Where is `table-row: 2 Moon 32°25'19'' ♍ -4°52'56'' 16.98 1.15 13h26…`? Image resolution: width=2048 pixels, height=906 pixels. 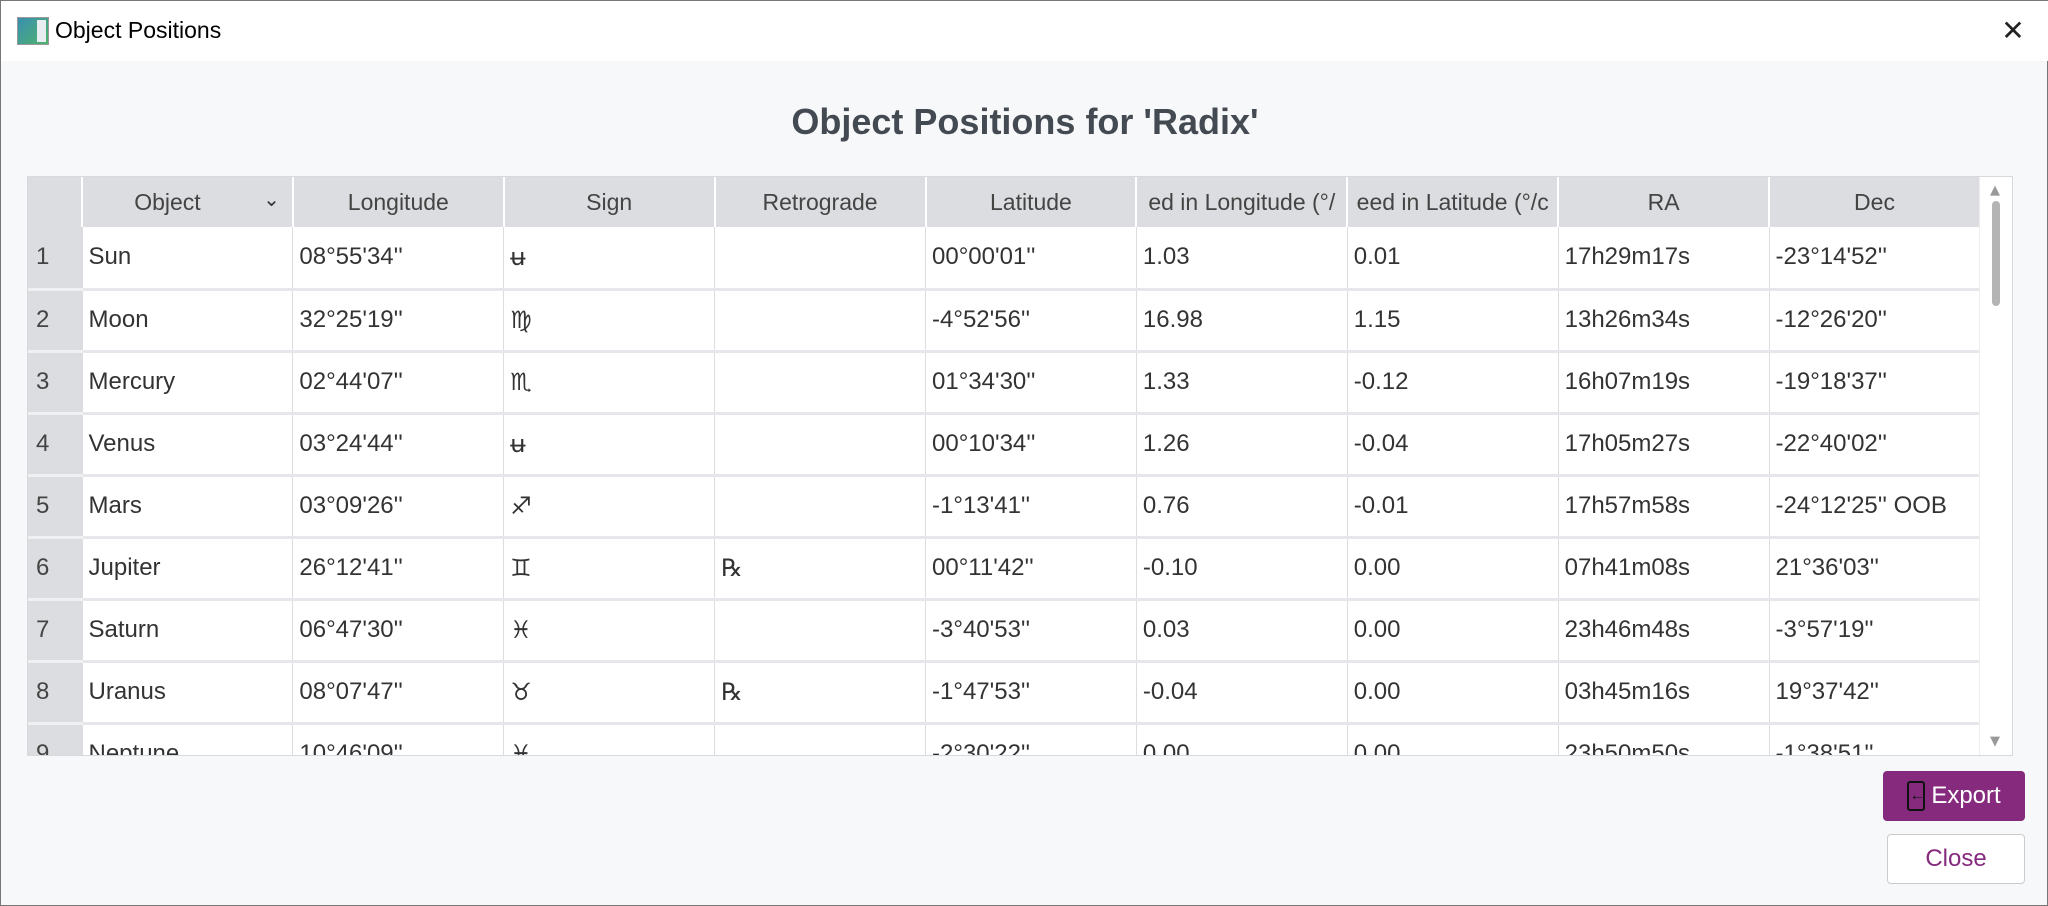
table-row: 2 Moon 32°25'19'' ♍ -4°52'56'' 16.98 1.15 13h26… is located at coordinates (1004, 321).